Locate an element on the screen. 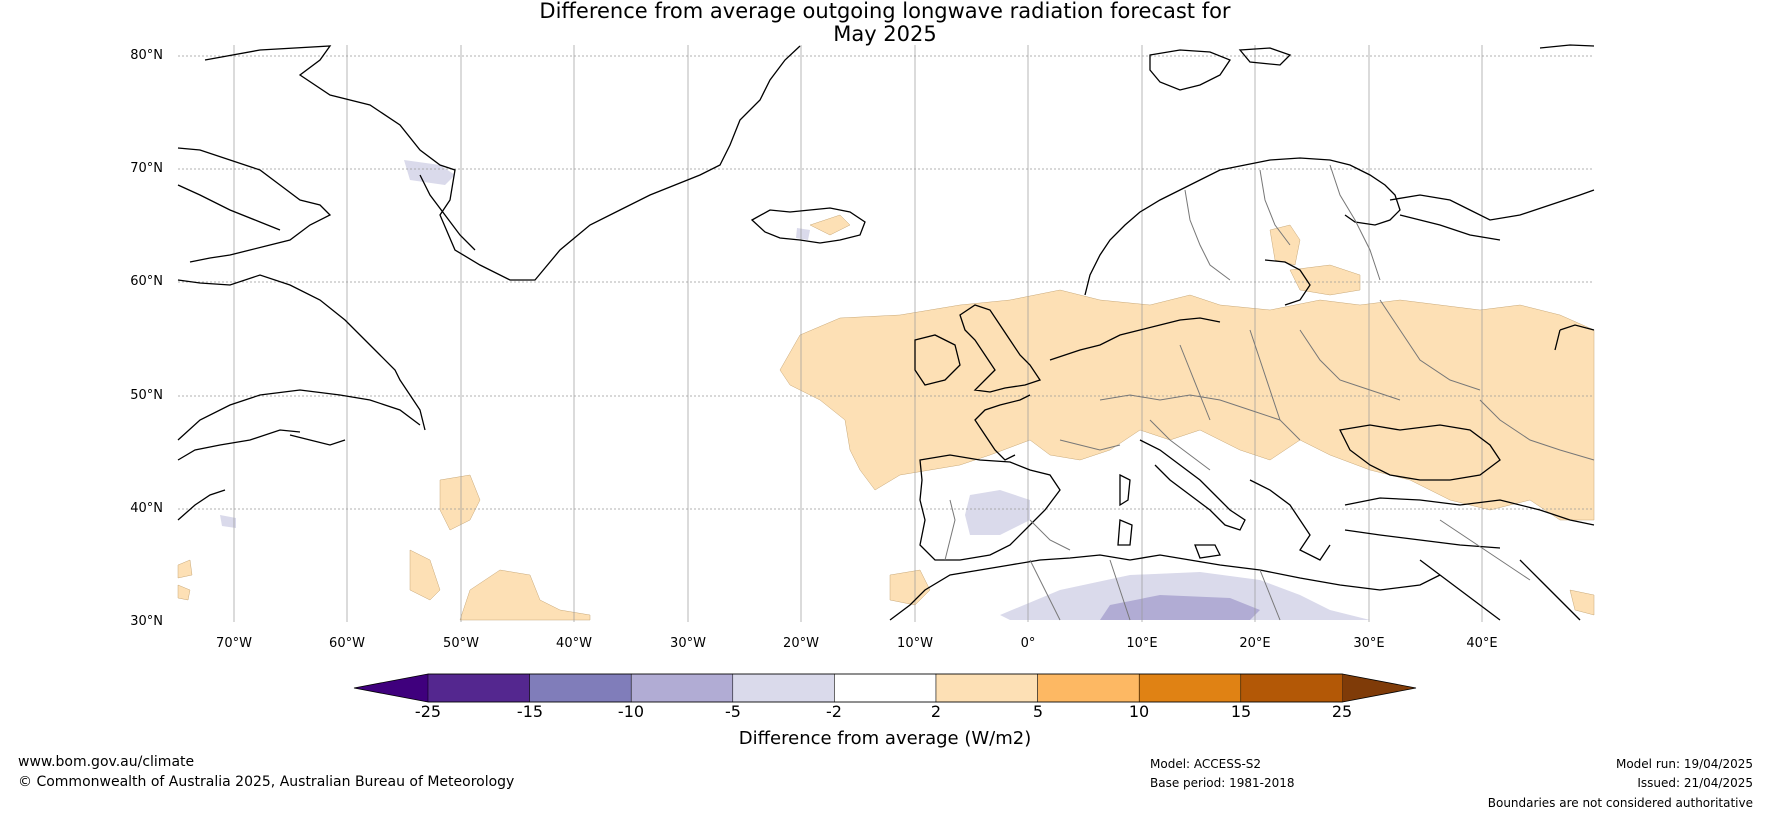 The height and width of the screenshot is (816, 1770). colorbar-title: Difference from average (W/m2) is located at coordinates (885, 738).